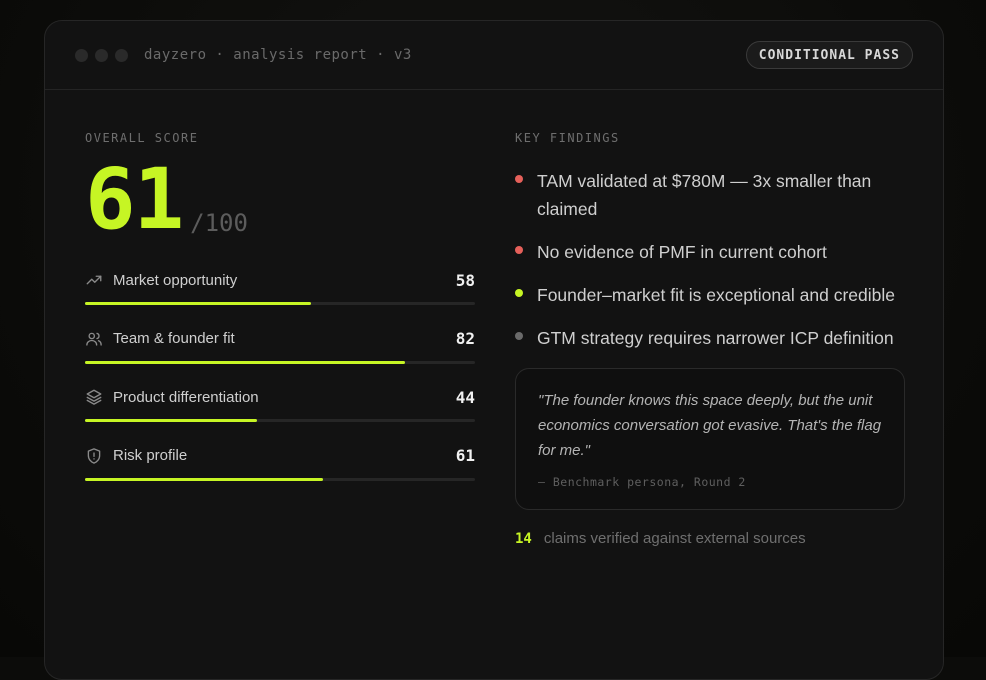 Image resolution: width=986 pixels, height=680 pixels. What do you see at coordinates (465, 397) in the screenshot?
I see `metric-value: 44` at bounding box center [465, 397].